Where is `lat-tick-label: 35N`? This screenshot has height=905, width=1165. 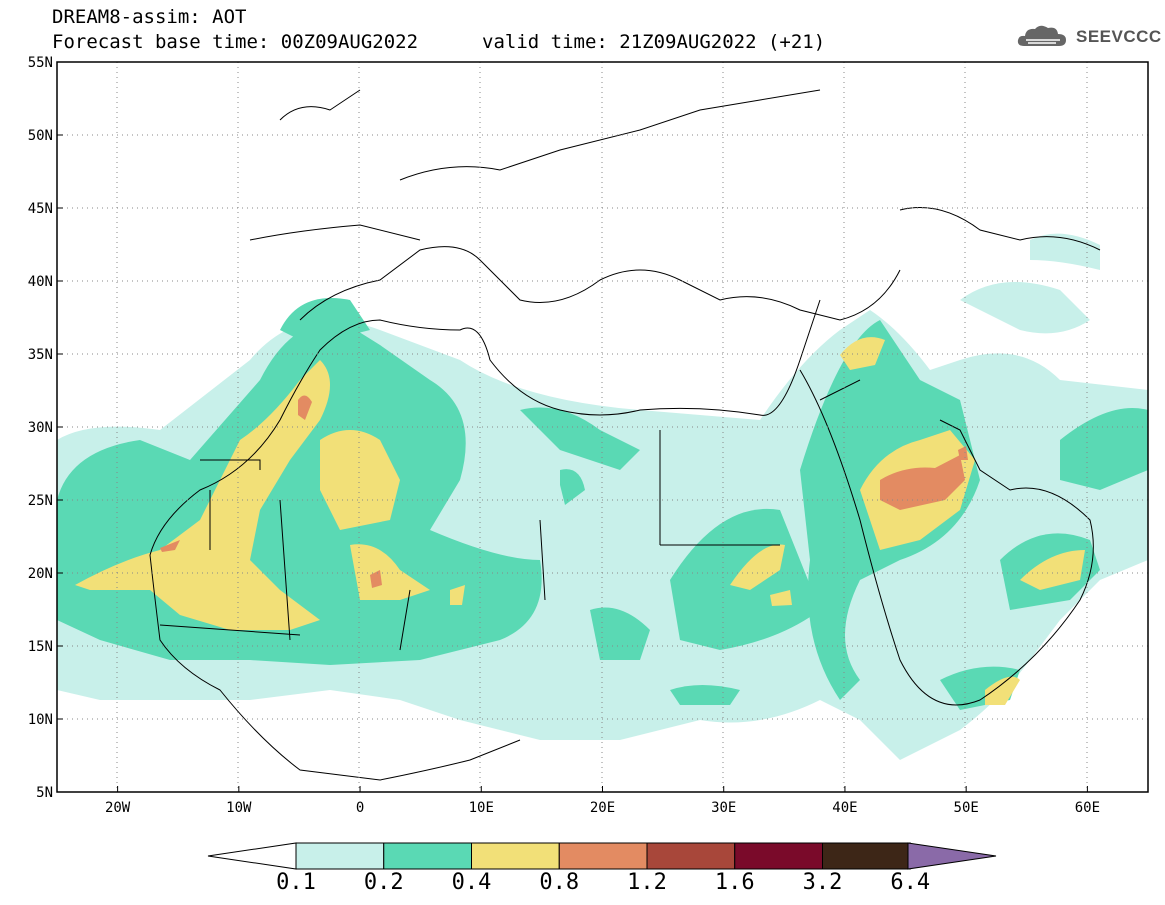 lat-tick-label: 35N is located at coordinates (40, 355).